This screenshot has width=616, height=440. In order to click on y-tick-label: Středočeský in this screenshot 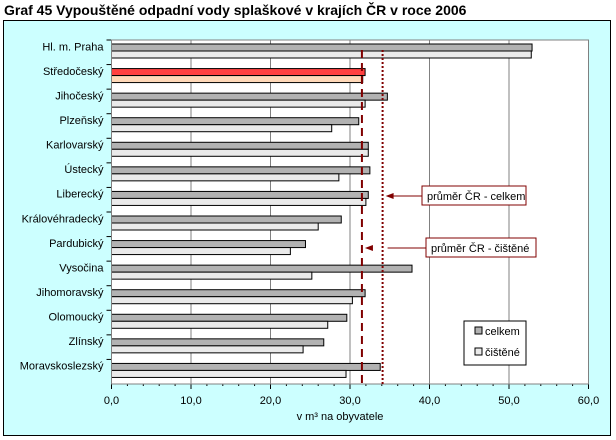, I will do `click(73, 72)`.